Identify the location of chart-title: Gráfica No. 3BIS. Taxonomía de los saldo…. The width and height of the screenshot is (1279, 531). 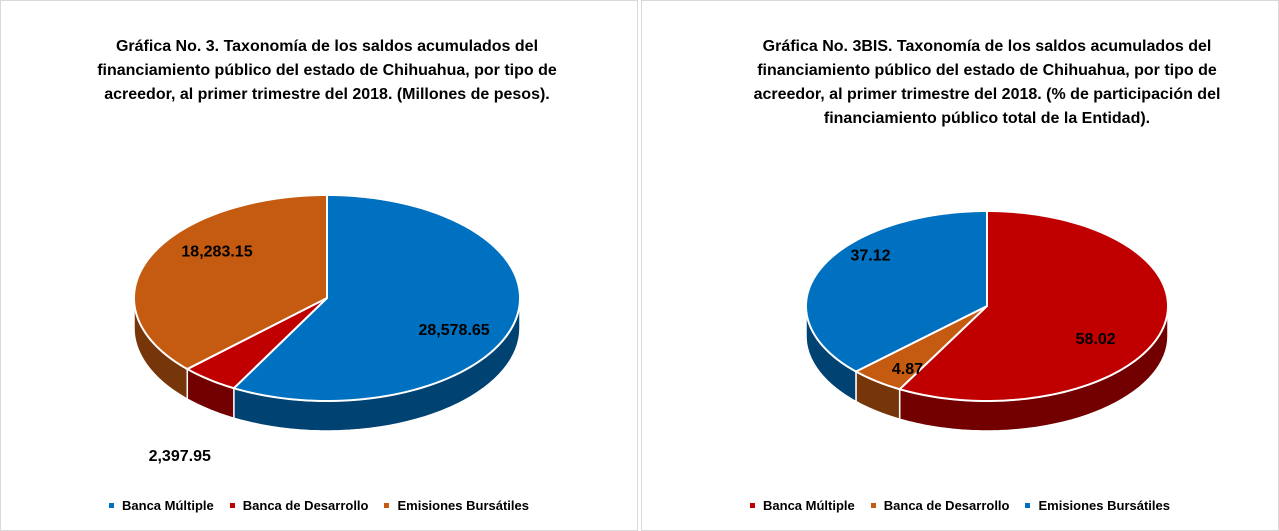
(987, 82).